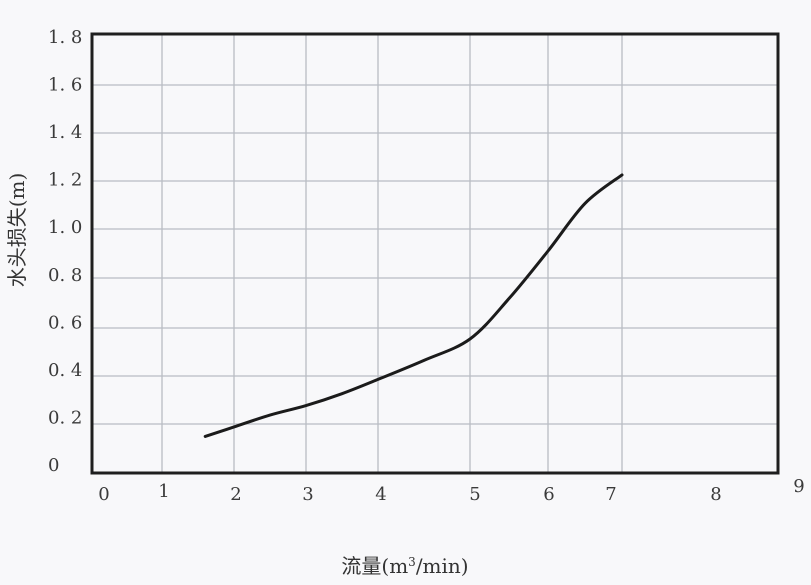  I want to click on y-tick-label-3: 0. 6, so click(65, 322).